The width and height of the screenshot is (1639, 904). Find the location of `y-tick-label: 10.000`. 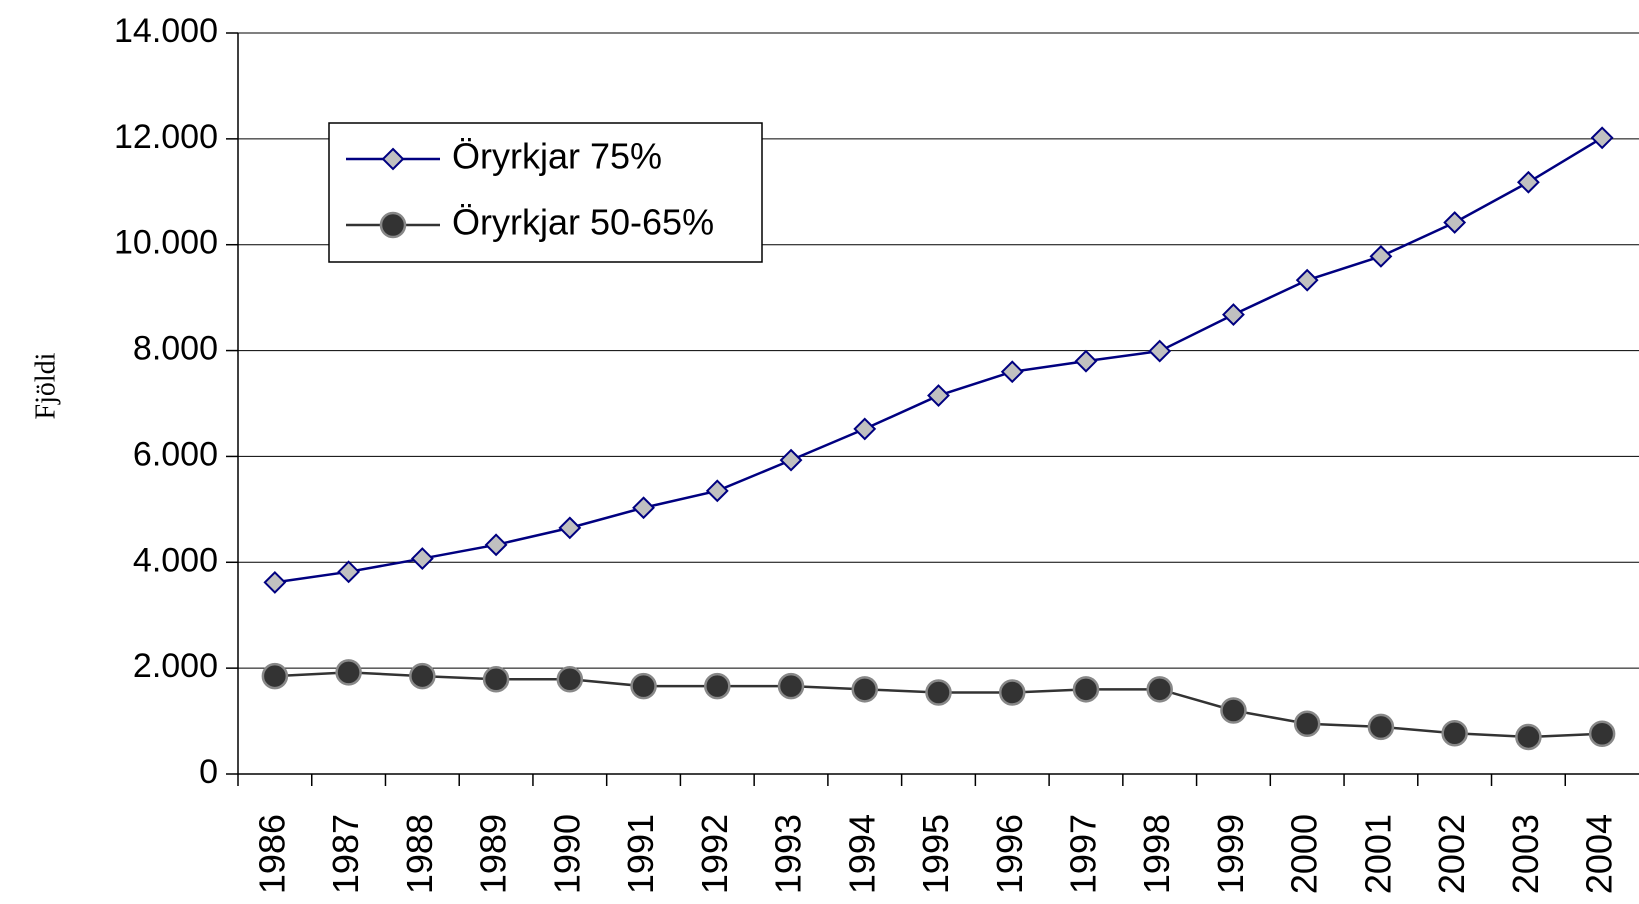

y-tick-label: 10.000 is located at coordinates (166, 243).